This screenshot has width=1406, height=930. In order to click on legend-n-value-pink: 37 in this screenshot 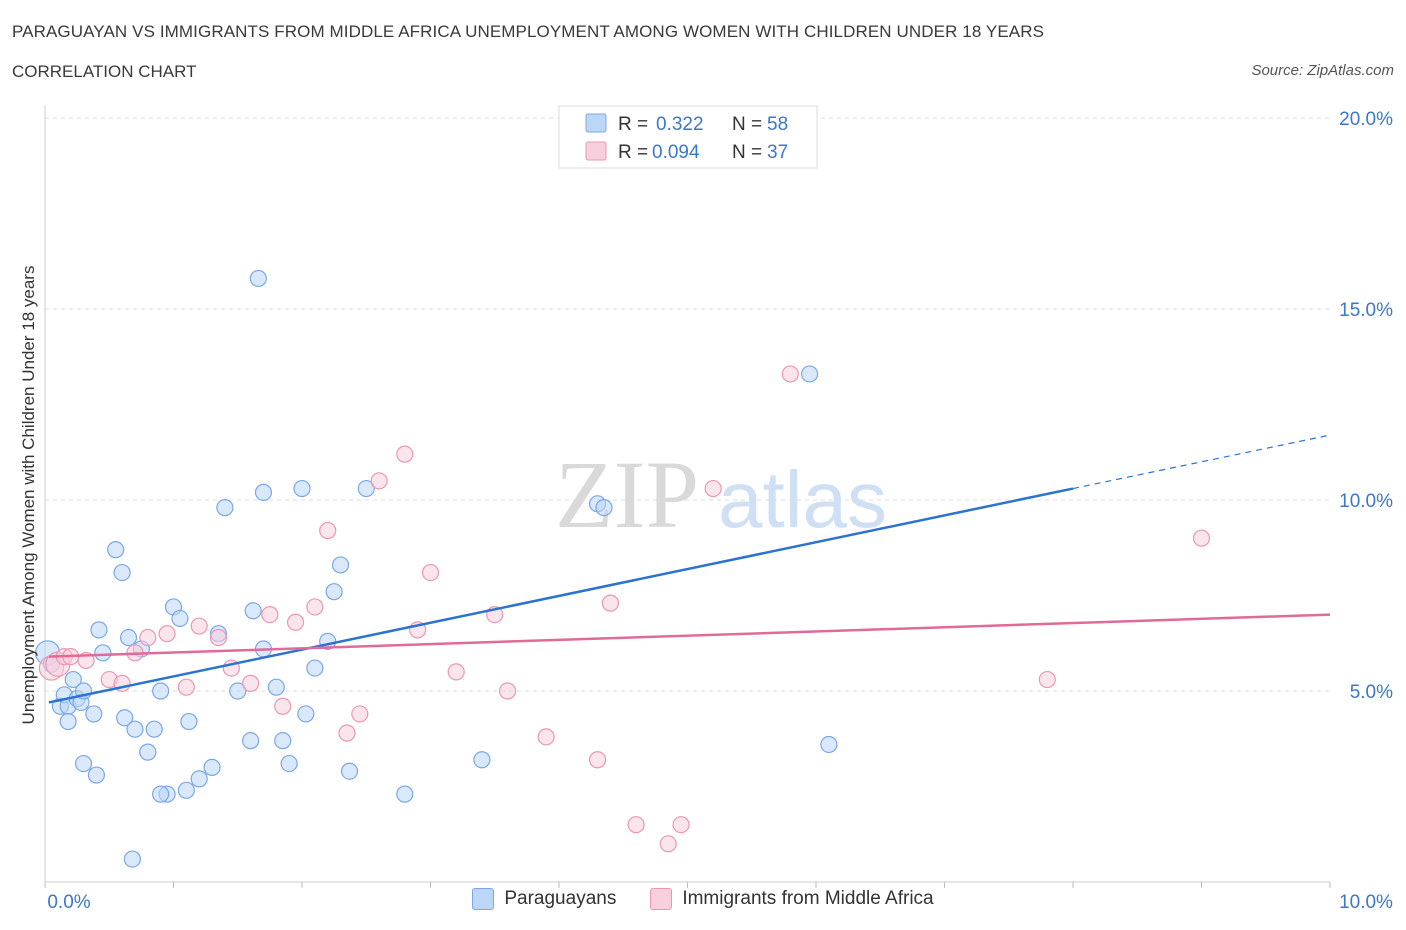, I will do `click(777, 152)`.